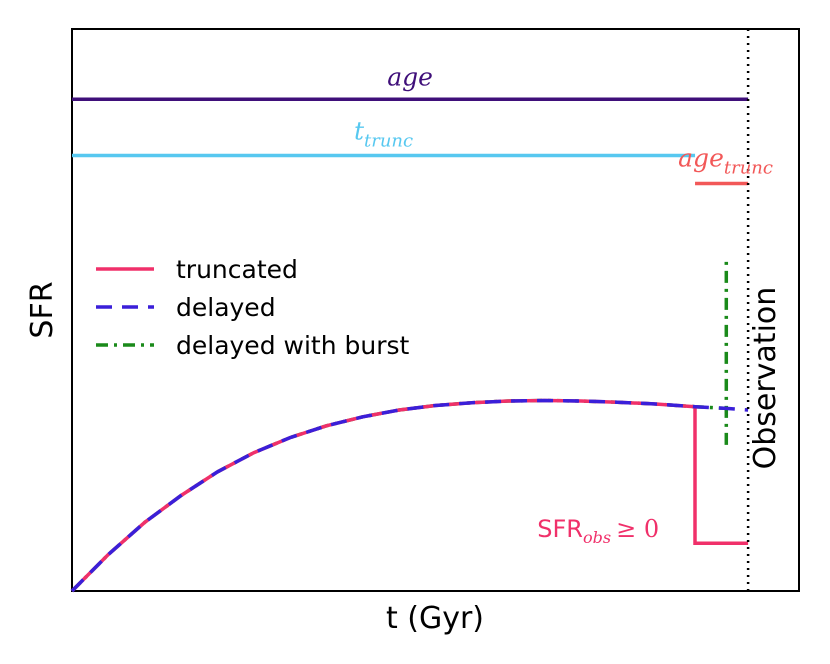 The image size is (830, 664). Describe the element at coordinates (226, 307) in the screenshot. I see `legend-label-1: delayed` at that location.